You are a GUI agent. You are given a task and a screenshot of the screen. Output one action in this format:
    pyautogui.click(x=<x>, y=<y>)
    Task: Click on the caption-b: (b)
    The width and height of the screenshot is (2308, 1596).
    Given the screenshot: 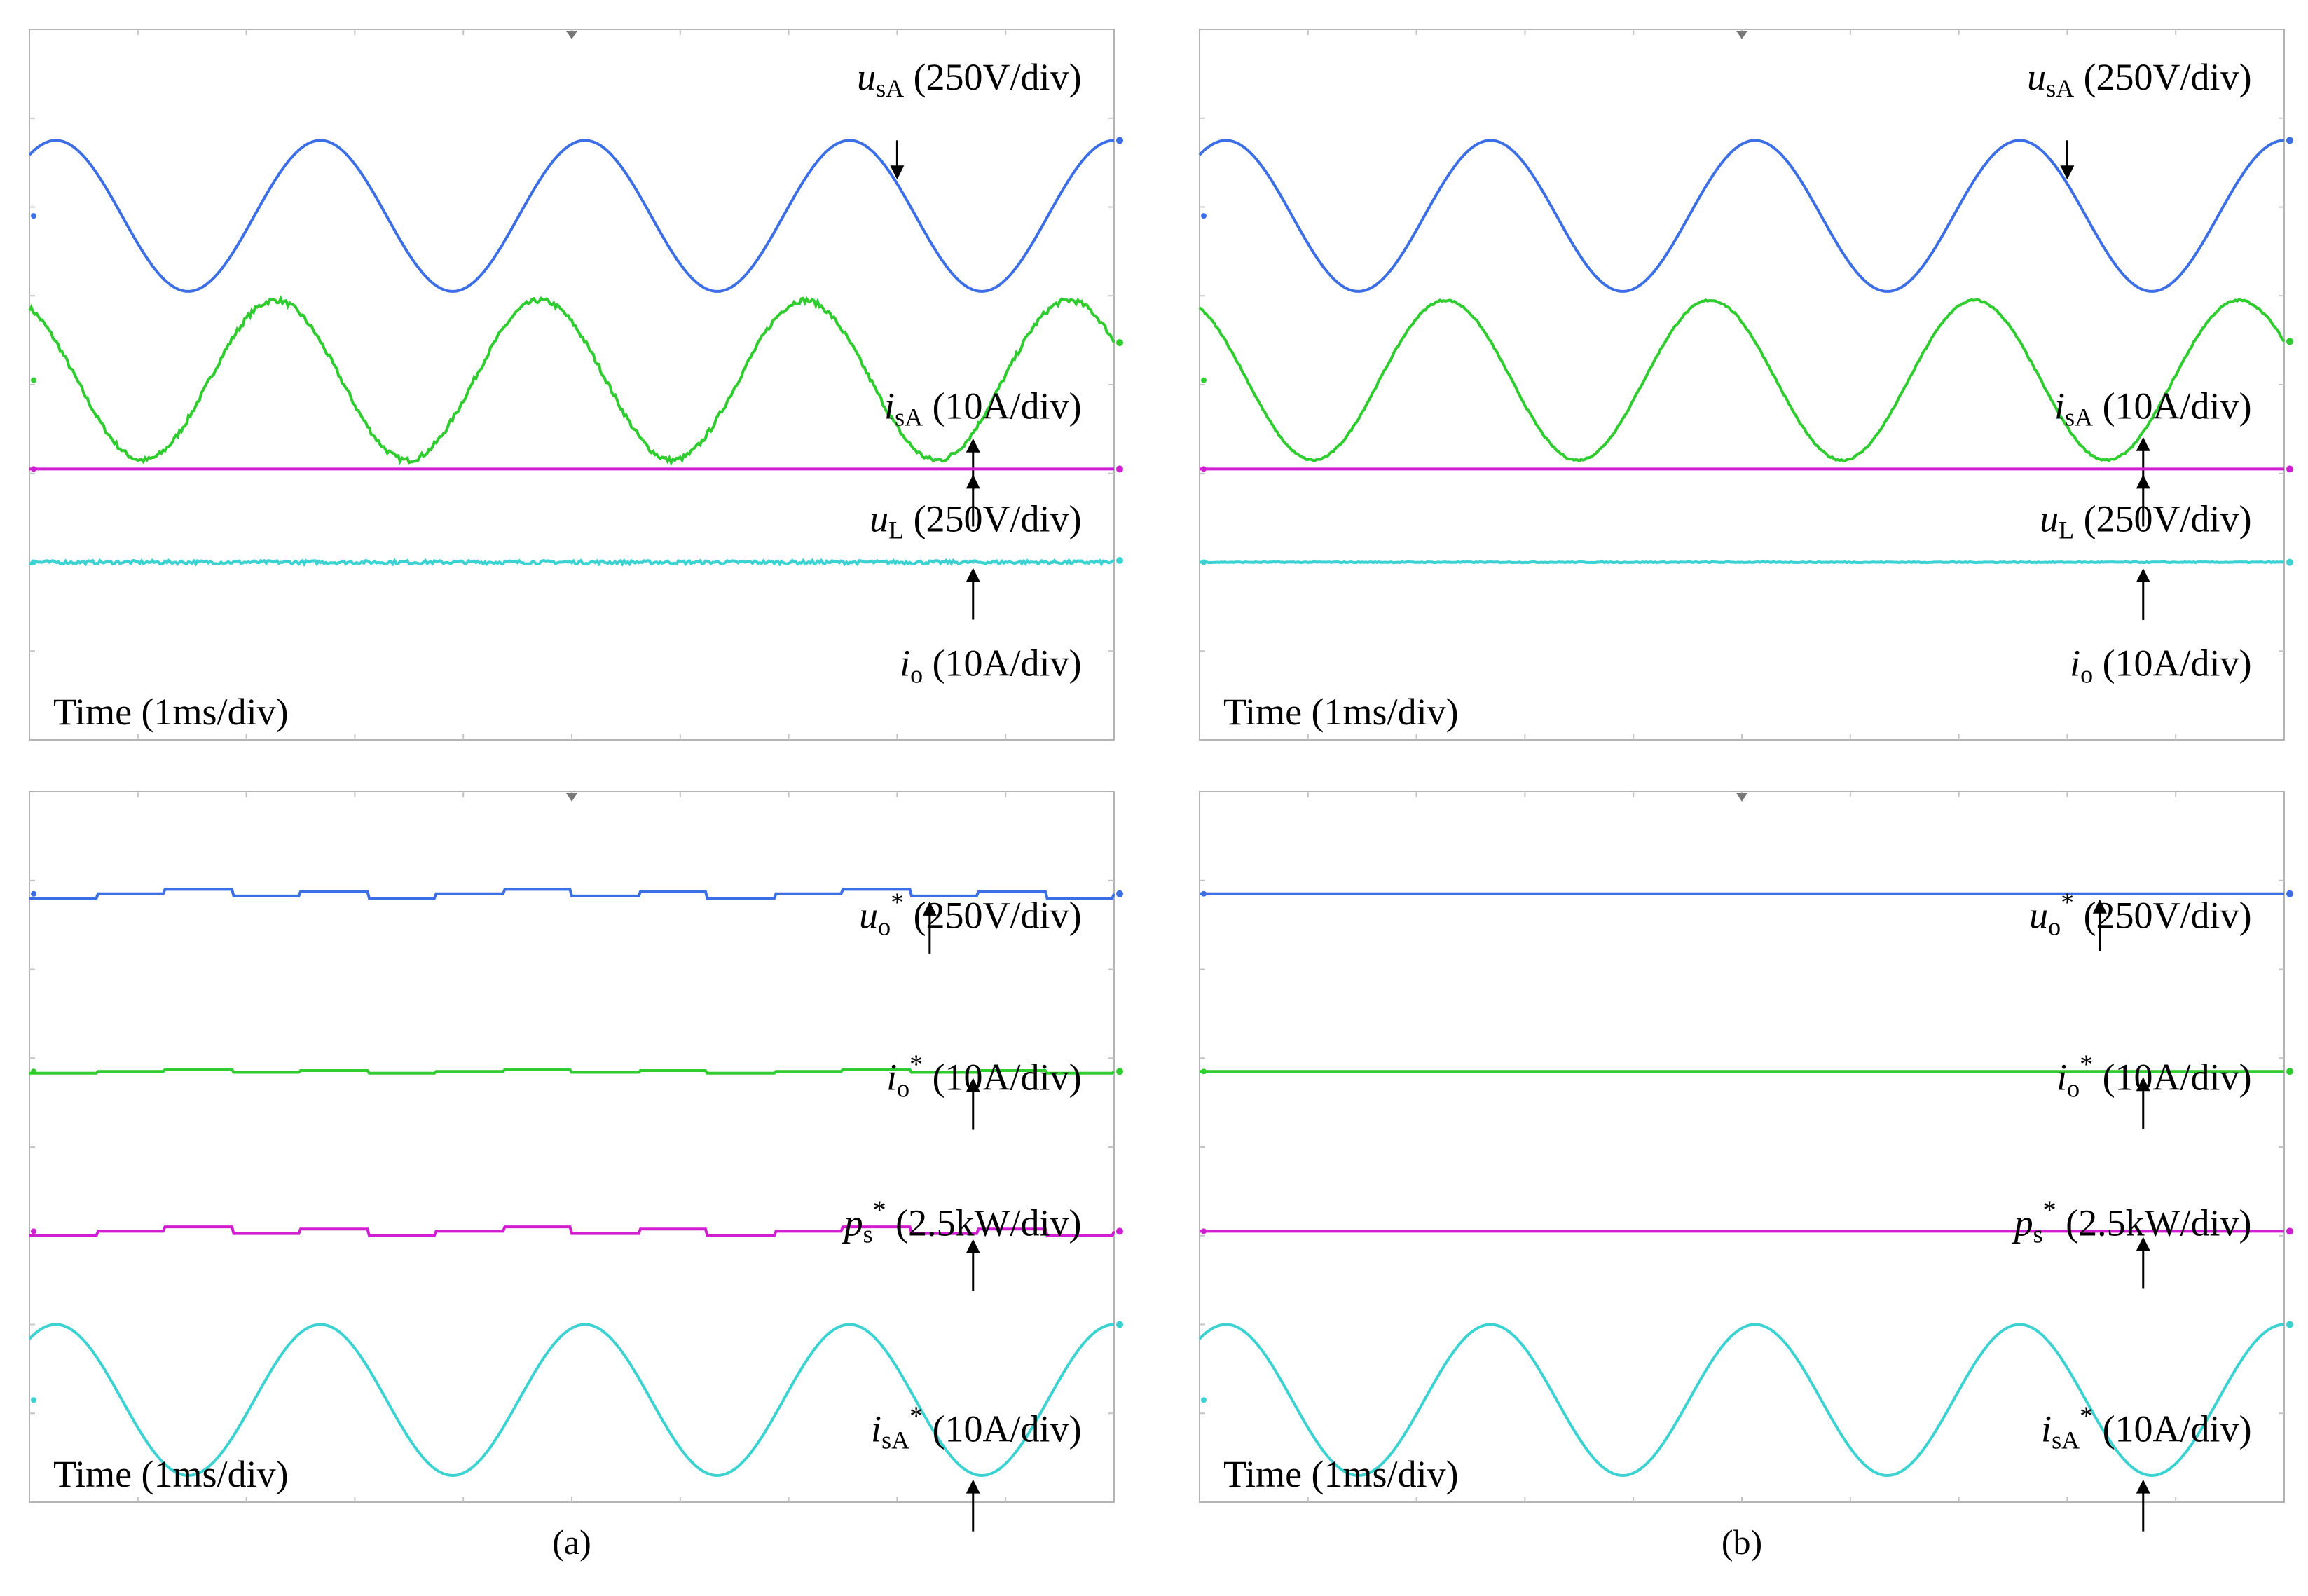 What is the action you would take?
    pyautogui.click(x=1742, y=1542)
    